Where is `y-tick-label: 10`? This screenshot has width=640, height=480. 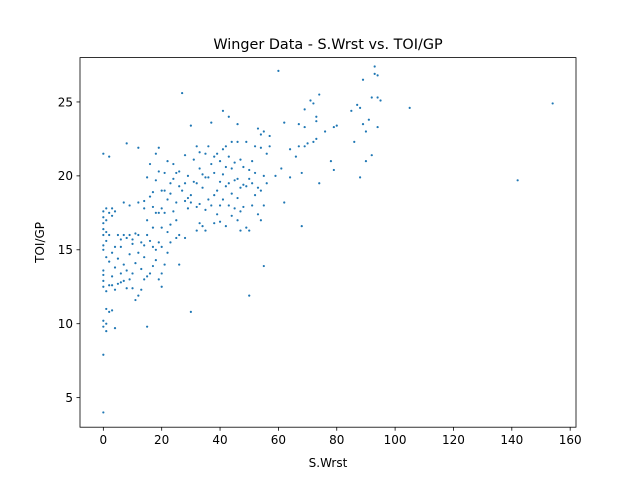
y-tick-label: 10 is located at coordinates (65, 324).